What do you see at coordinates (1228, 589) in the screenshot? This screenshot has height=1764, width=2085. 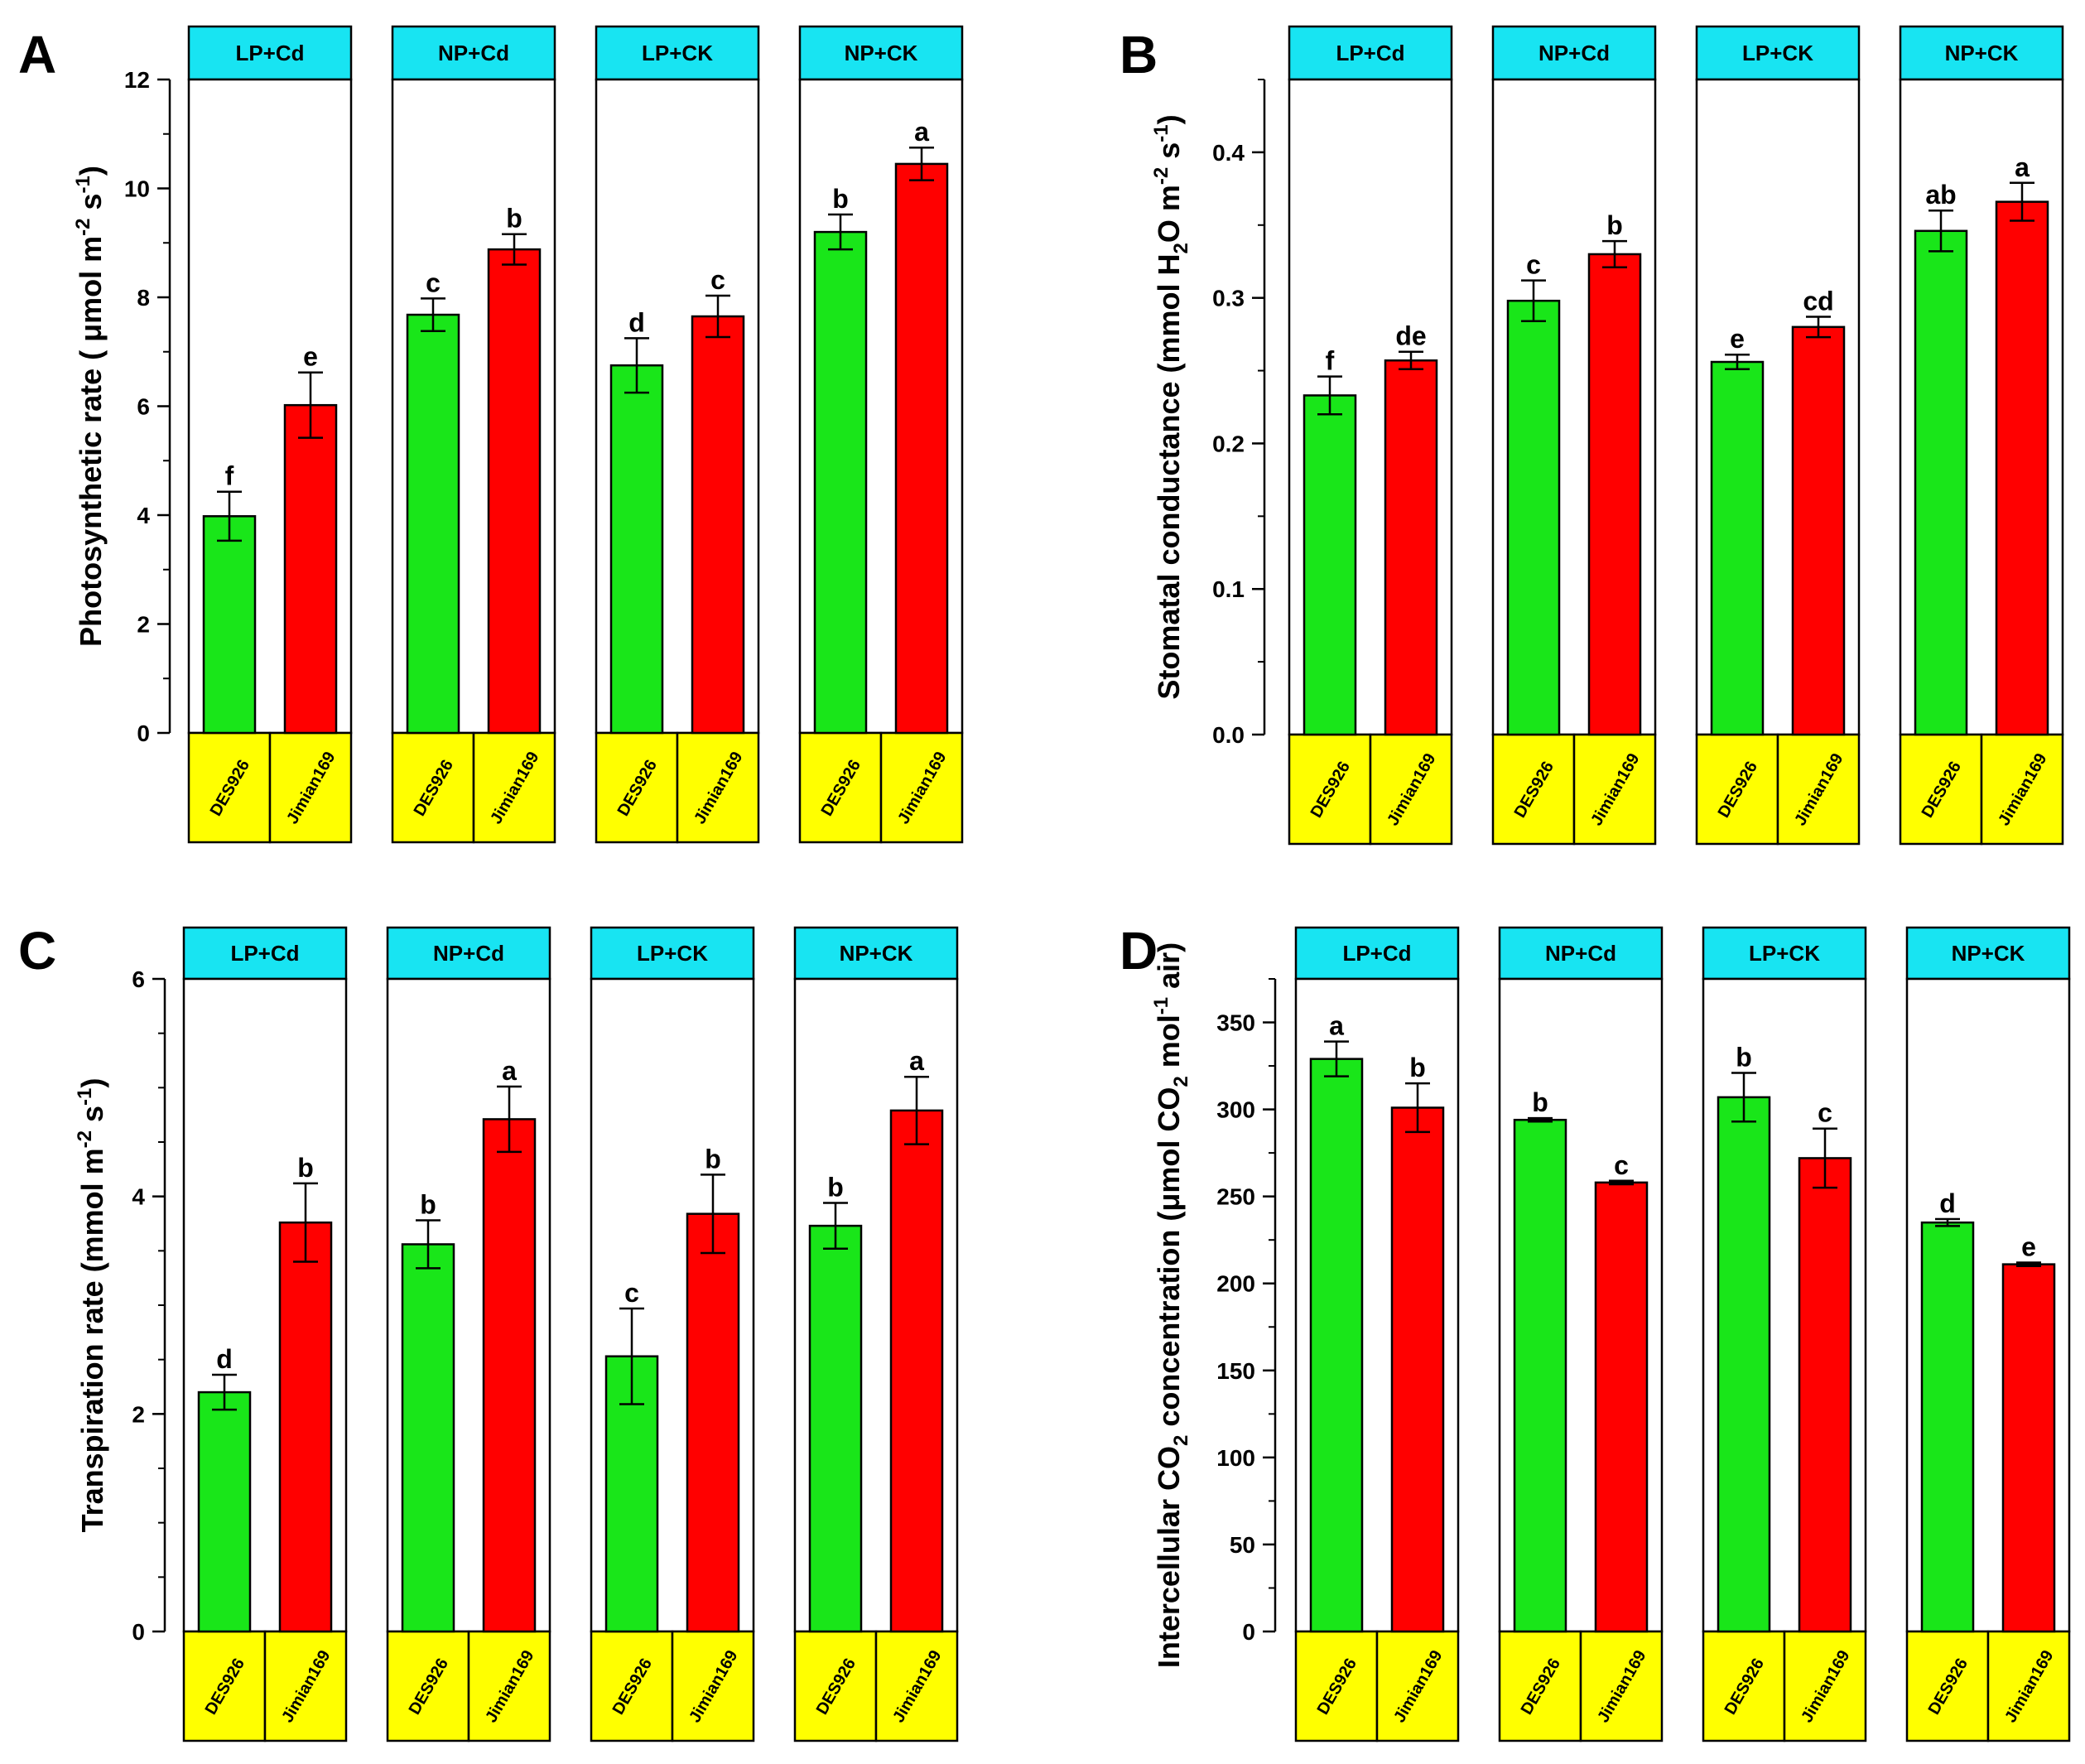 I see `y-tick-label: 0.1` at bounding box center [1228, 589].